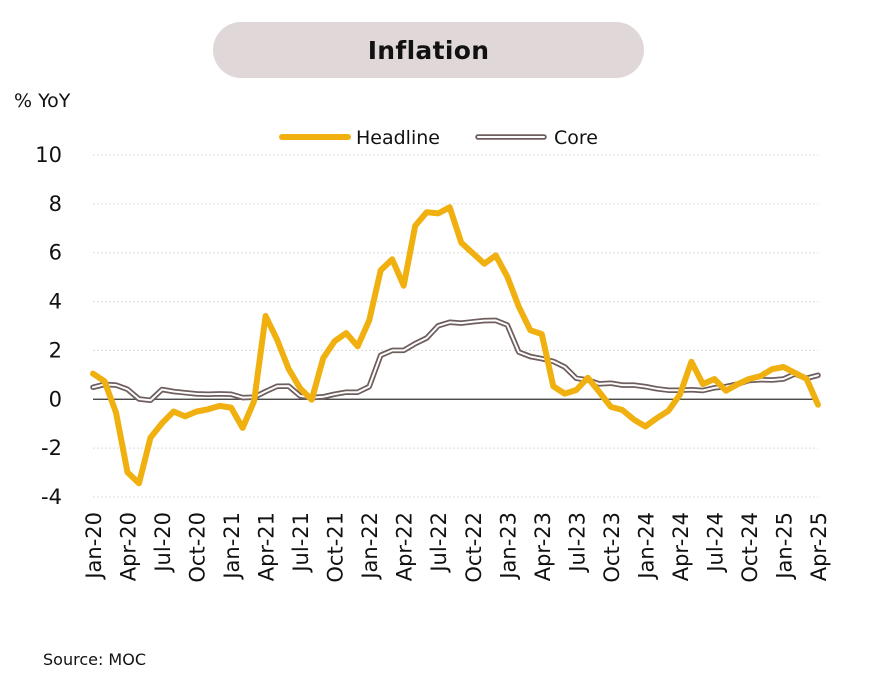 This screenshot has width=870, height=693. Describe the element at coordinates (439, 543) in the screenshot. I see `x-tick-label: Jul-22` at that location.